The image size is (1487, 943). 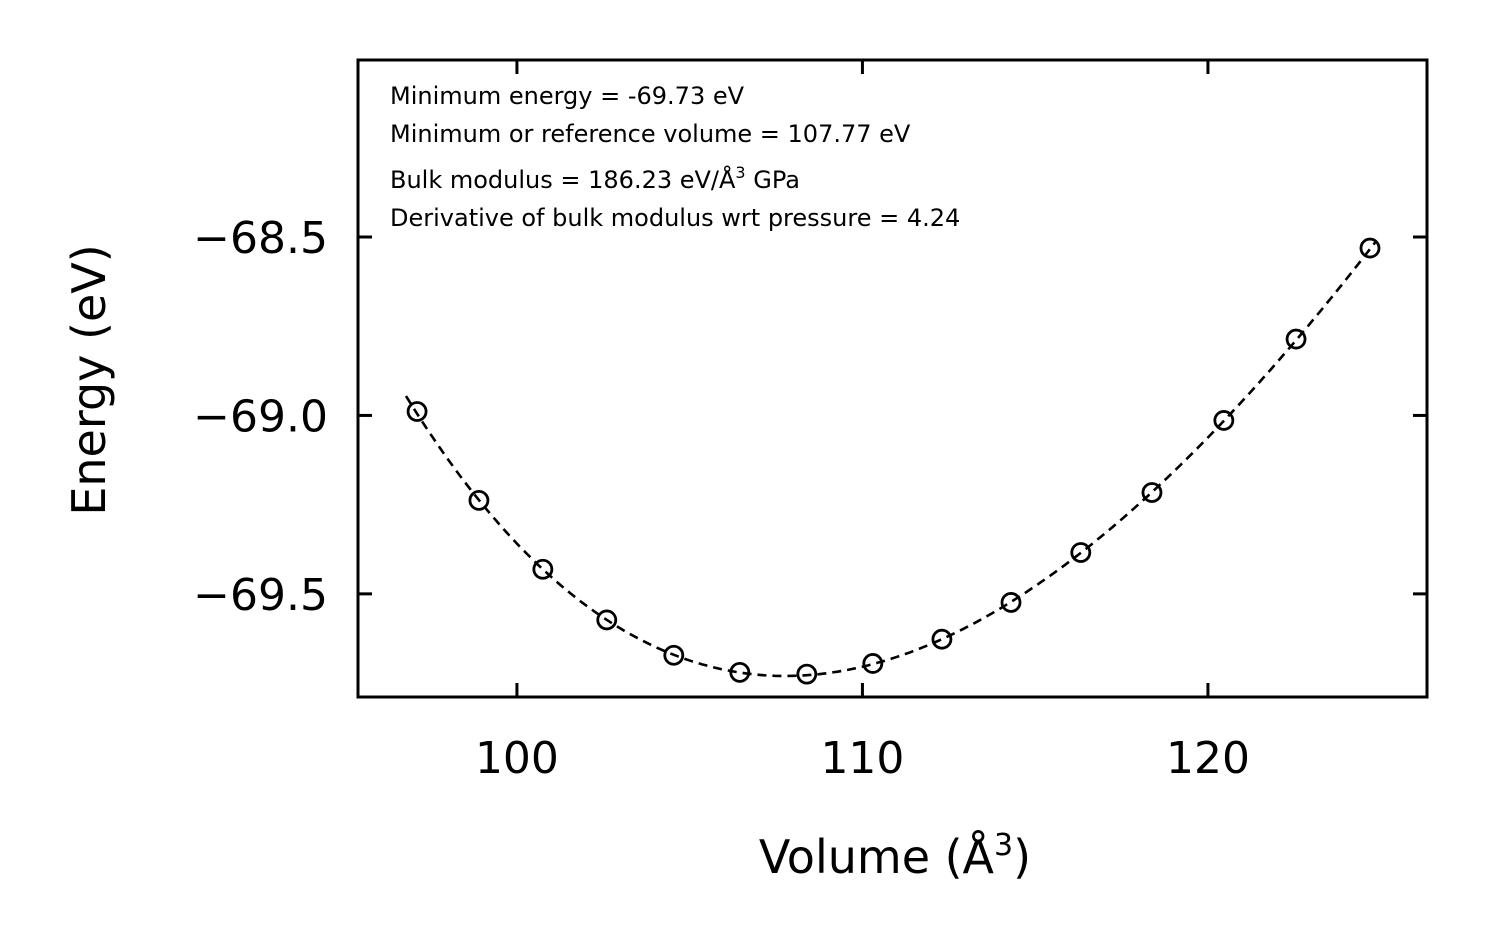 What do you see at coordinates (862, 758) in the screenshot?
I see `x-tick-label: 110` at bounding box center [862, 758].